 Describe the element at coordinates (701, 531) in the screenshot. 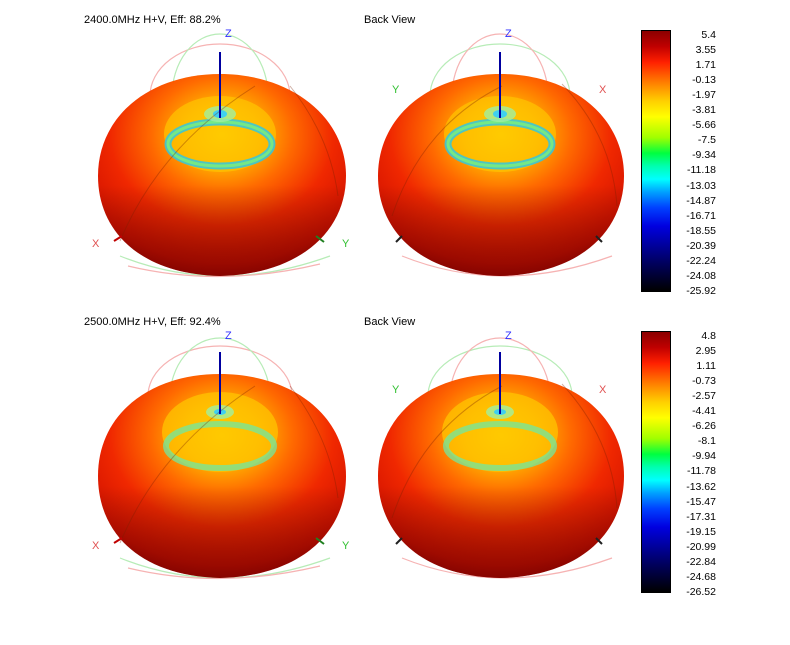

I see `colorbar-tick-label: -19.15` at that location.